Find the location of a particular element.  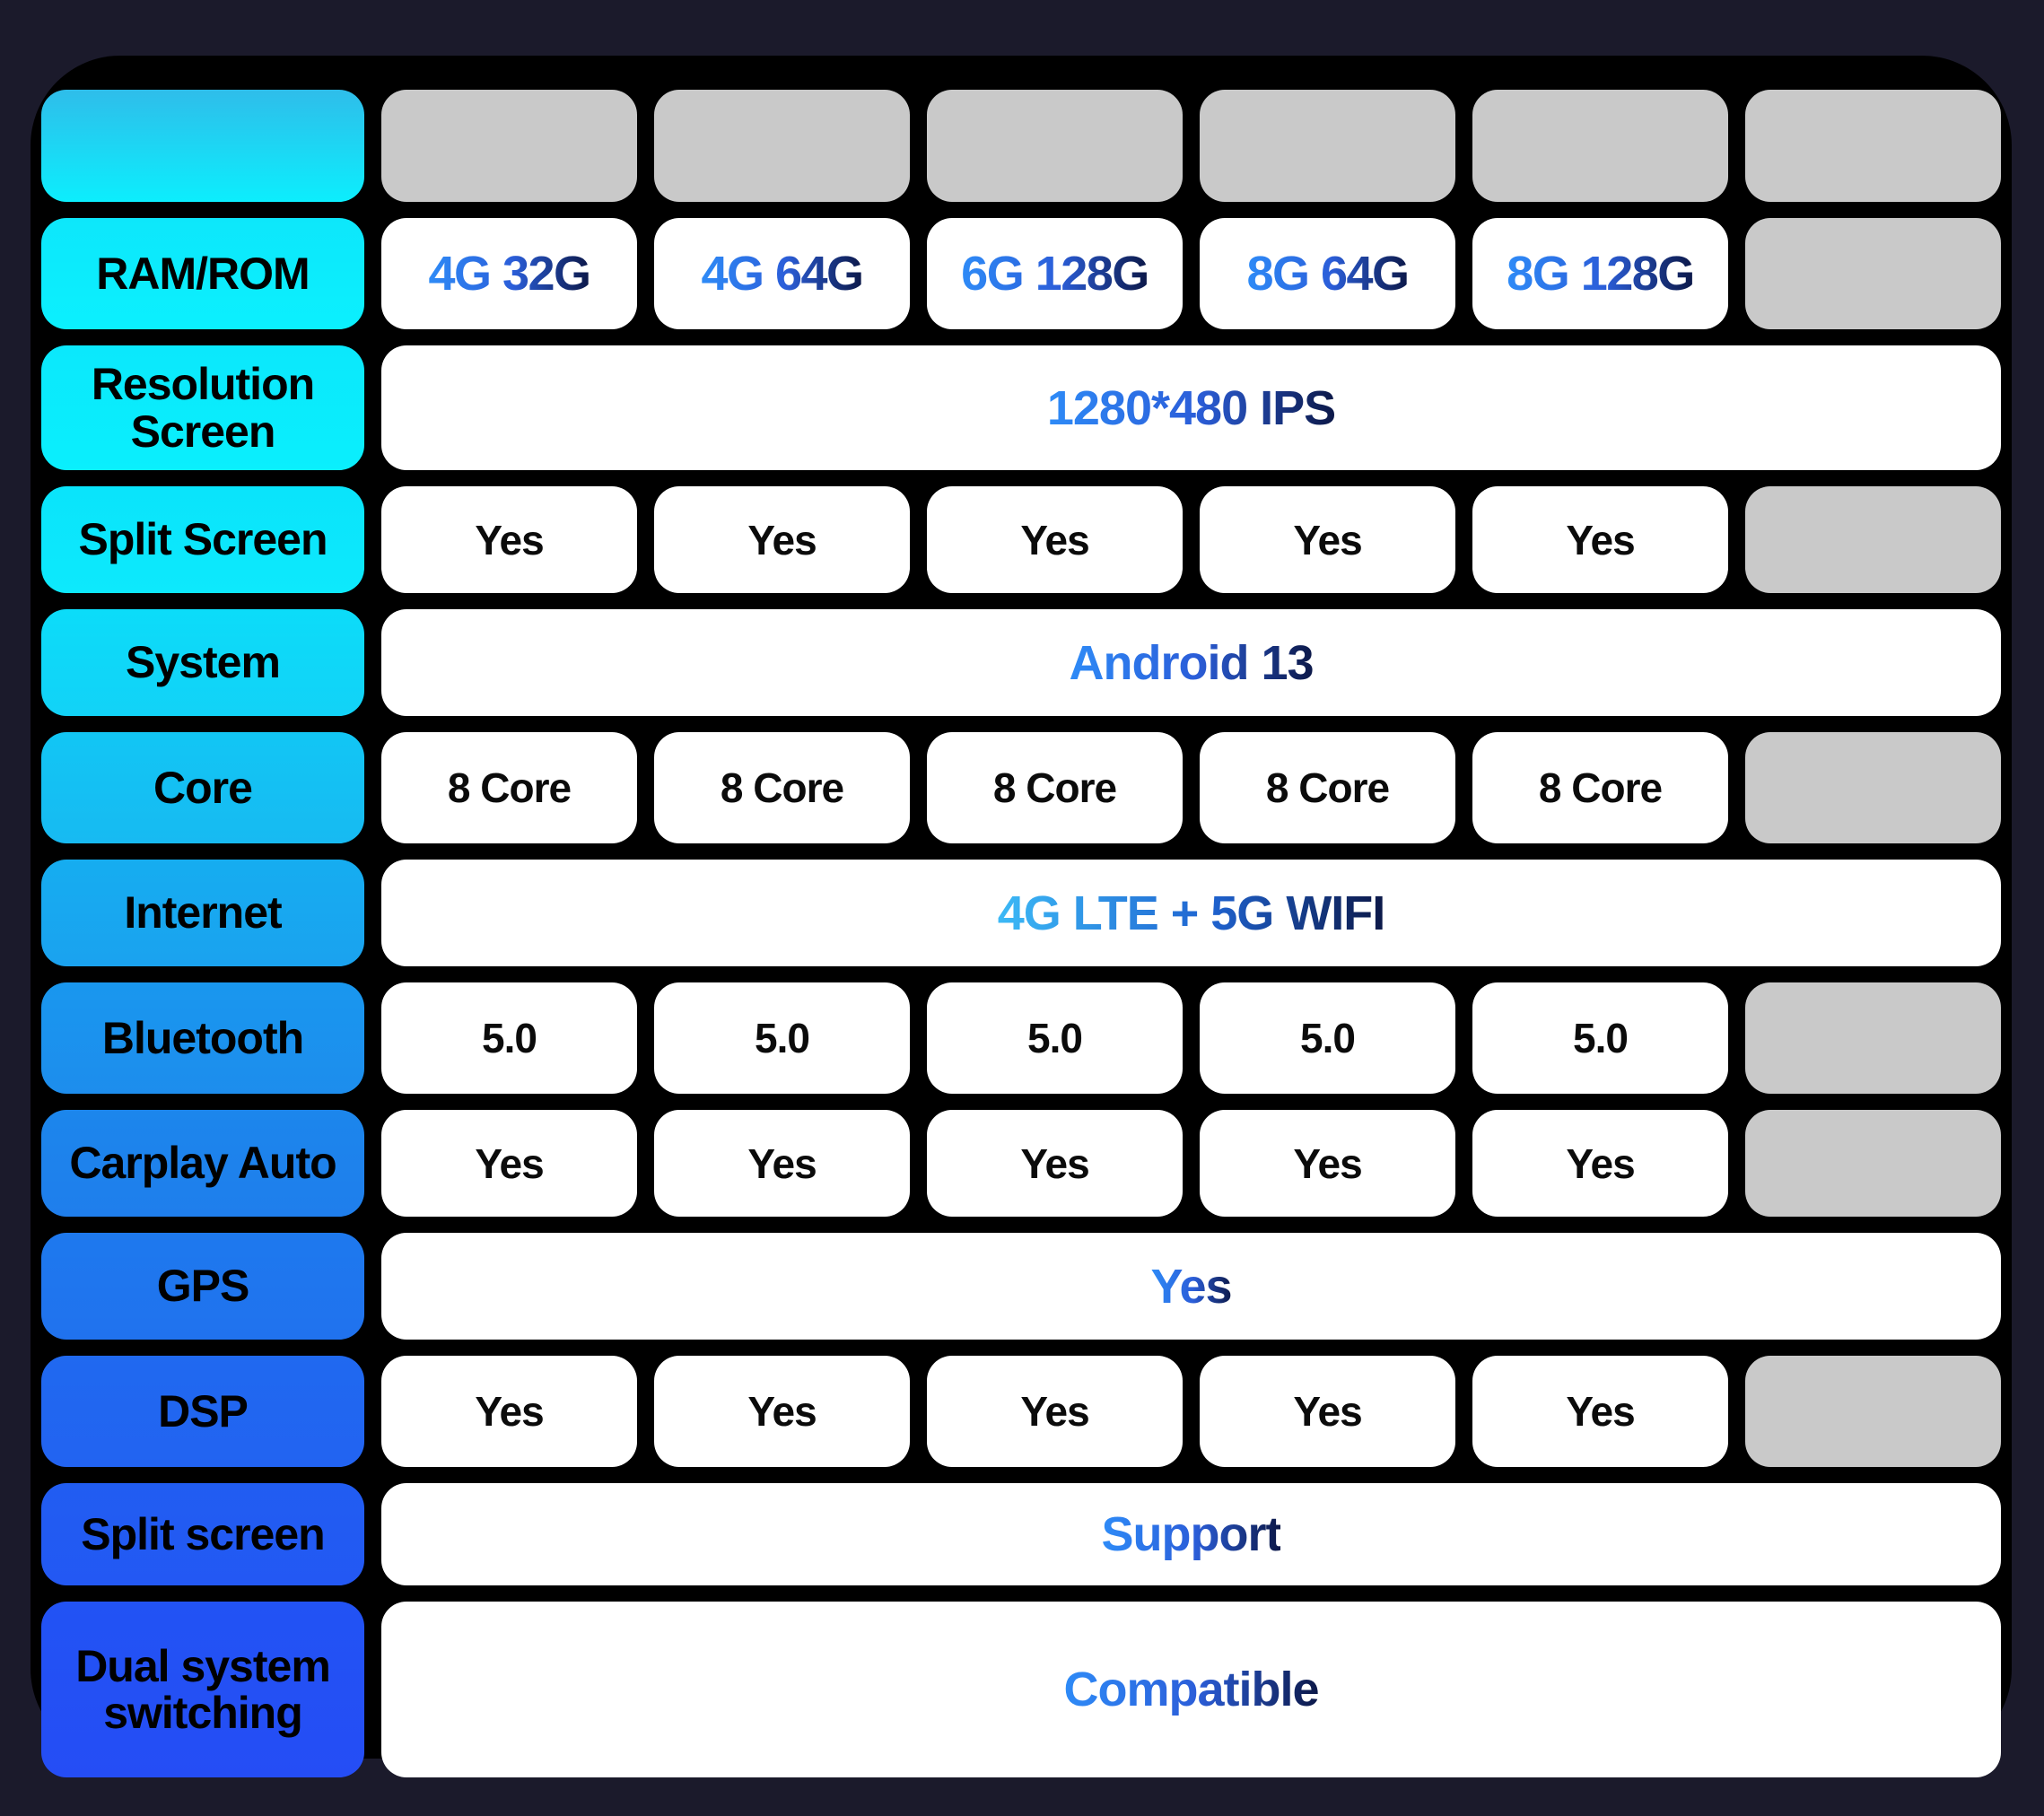

row-label-resolution-screen: Resolution Screen is located at coordinates (203, 407).